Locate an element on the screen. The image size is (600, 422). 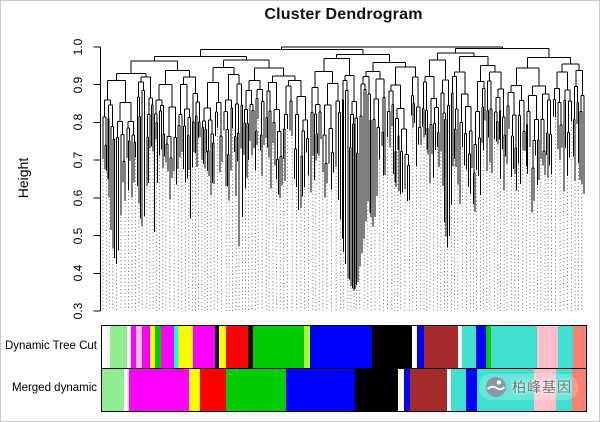
watermark-text: 柏峰基因 is located at coordinates (542, 387).